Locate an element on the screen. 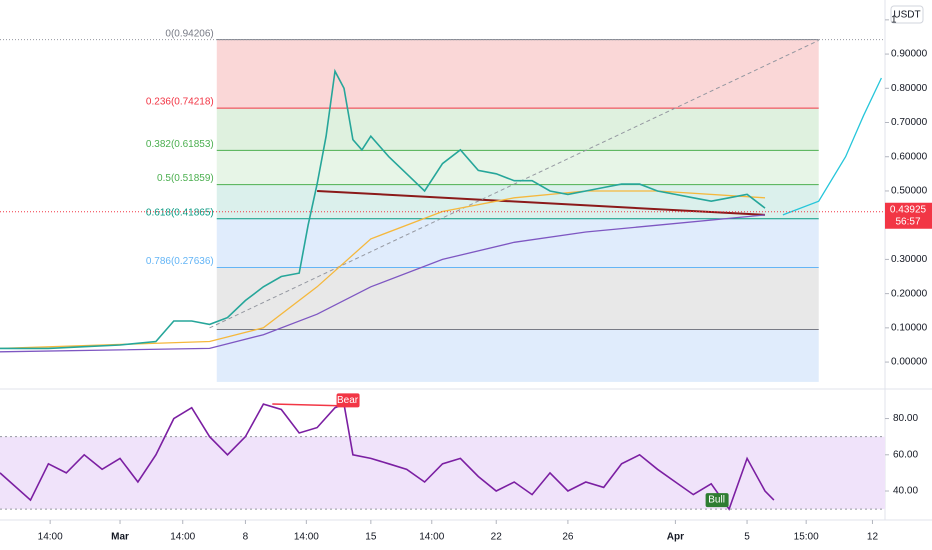 The height and width of the screenshot is (550, 932). x-tick-label: Mar is located at coordinates (120, 537).